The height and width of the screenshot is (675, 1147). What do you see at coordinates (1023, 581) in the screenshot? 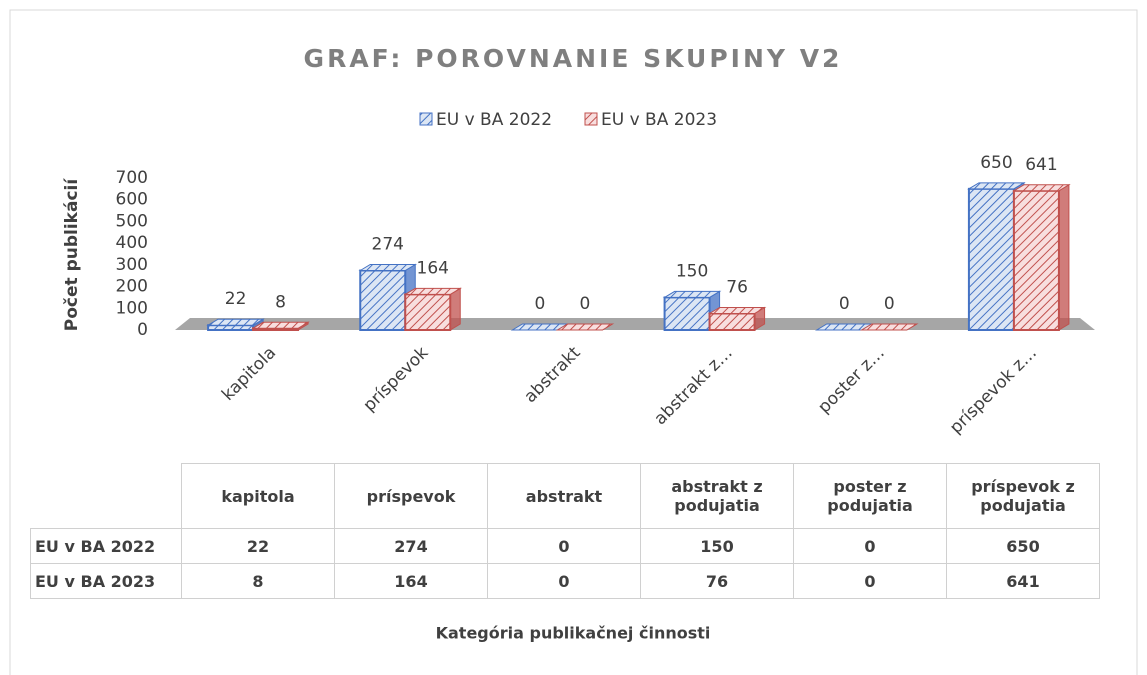
I see `table-cell: 641` at bounding box center [1023, 581].